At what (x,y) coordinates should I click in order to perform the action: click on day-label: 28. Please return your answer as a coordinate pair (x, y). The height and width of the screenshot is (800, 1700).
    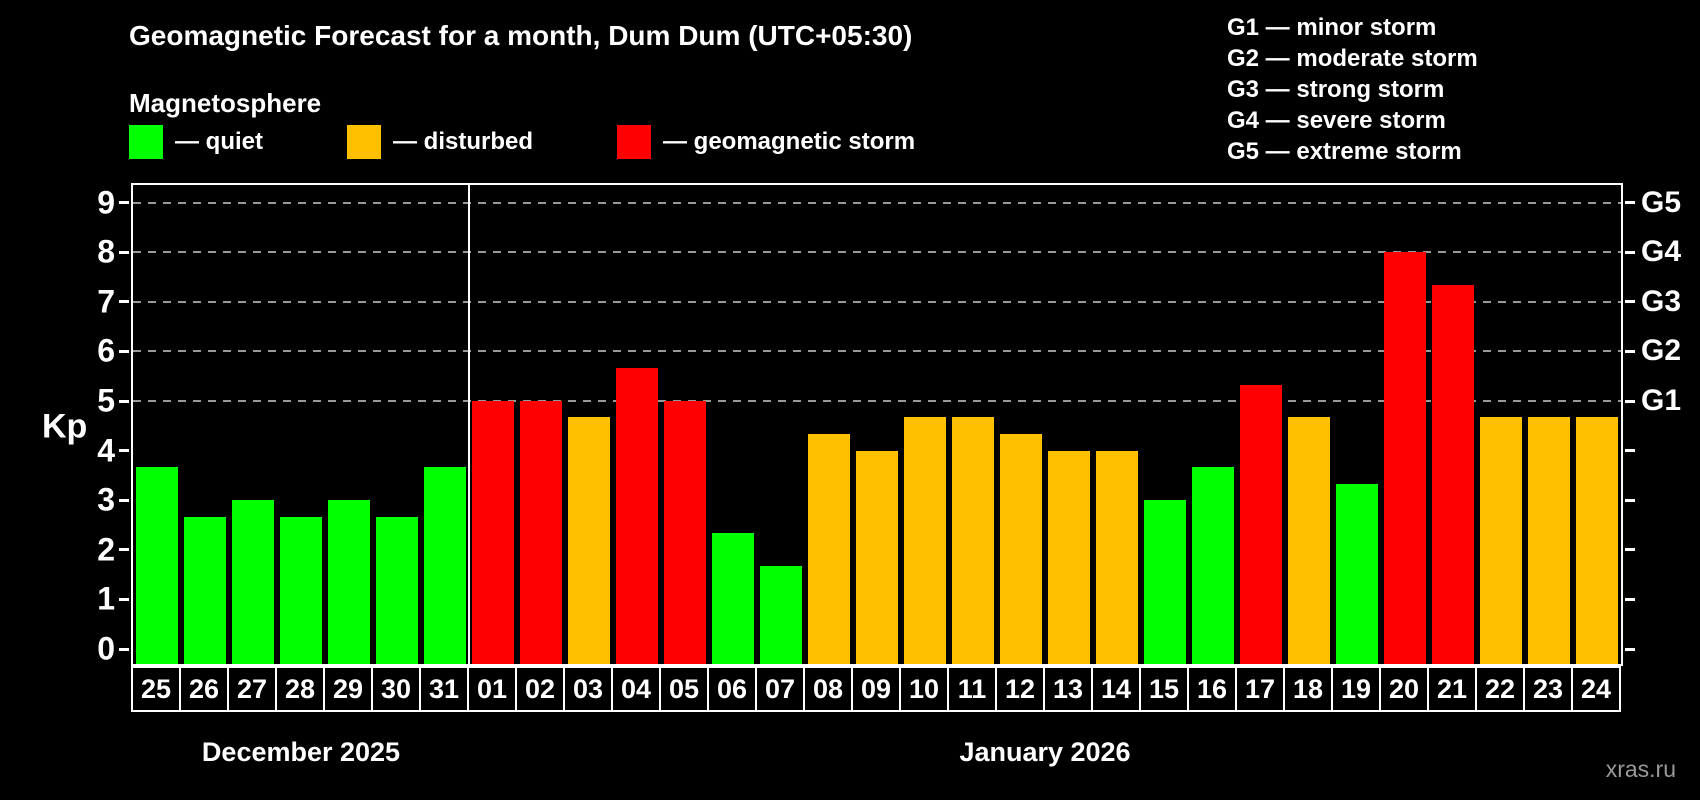
    Looking at the image, I should click on (300, 689).